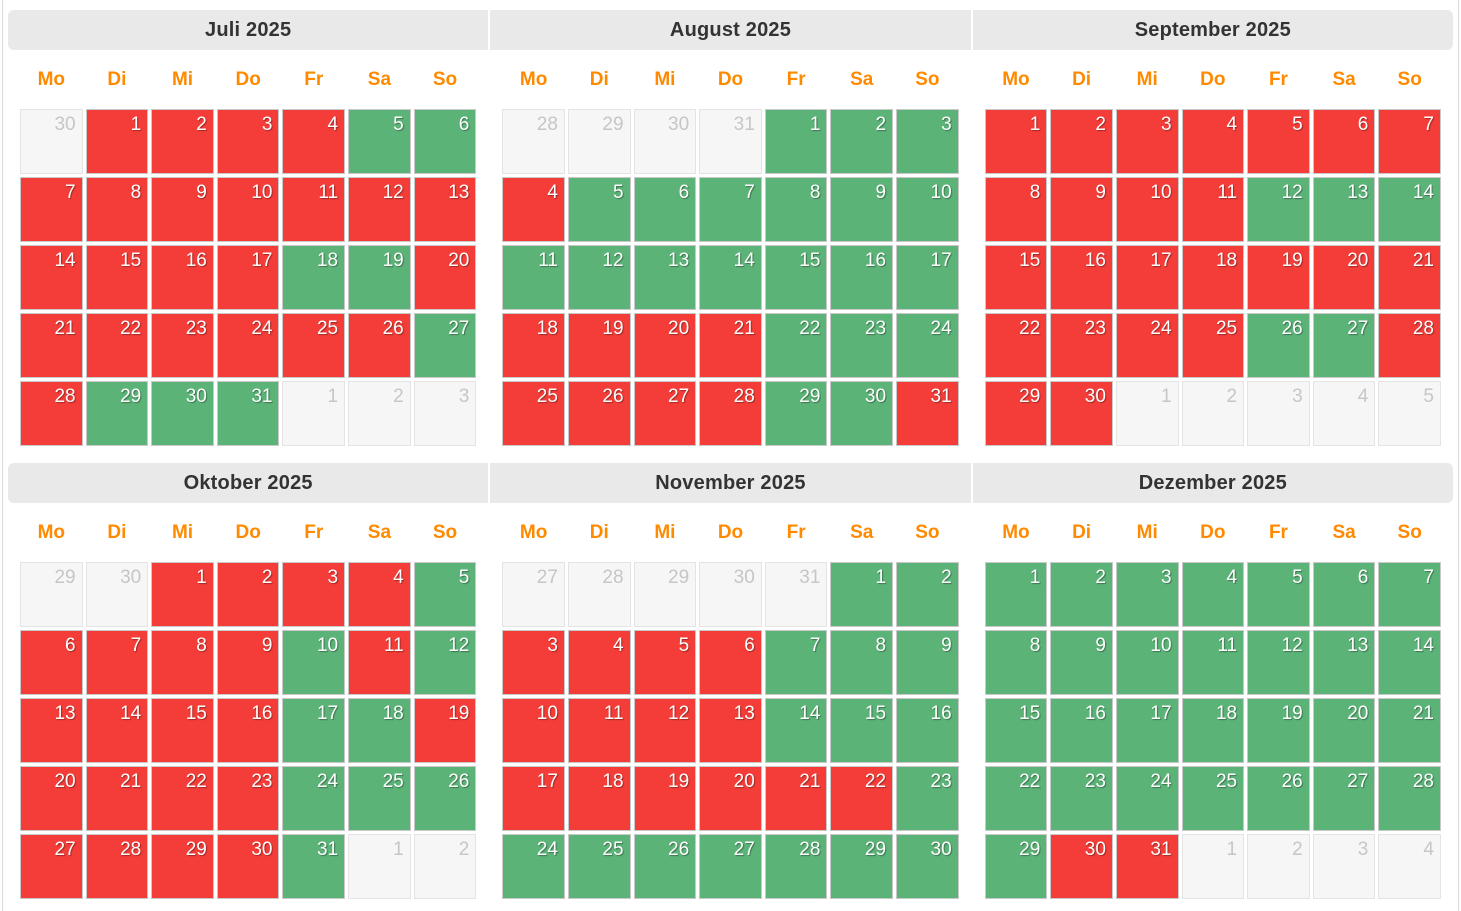  Describe the element at coordinates (533, 662) in the screenshot. I see `day-cell: 3` at that location.